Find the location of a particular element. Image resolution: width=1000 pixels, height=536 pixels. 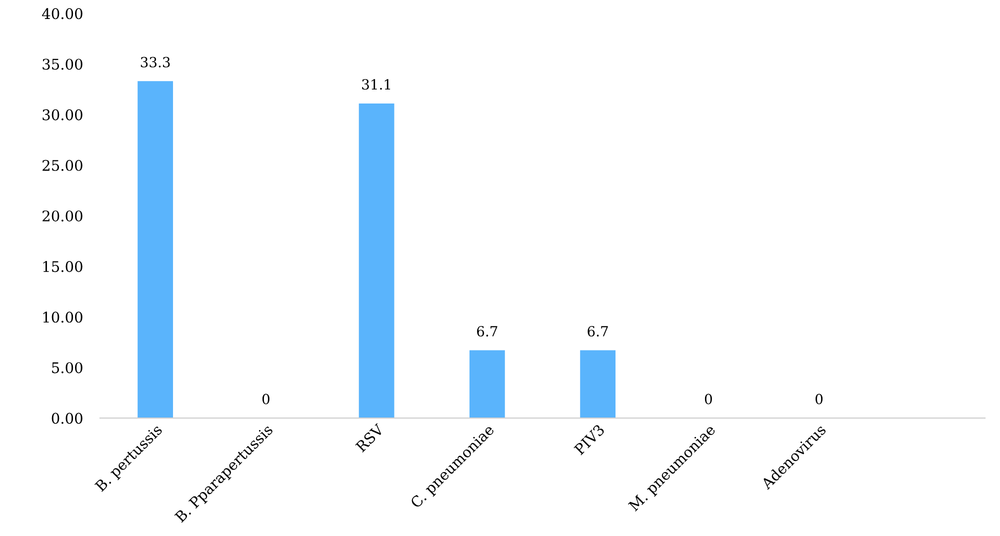

y-tick-label: 10.00 is located at coordinates (62, 317).